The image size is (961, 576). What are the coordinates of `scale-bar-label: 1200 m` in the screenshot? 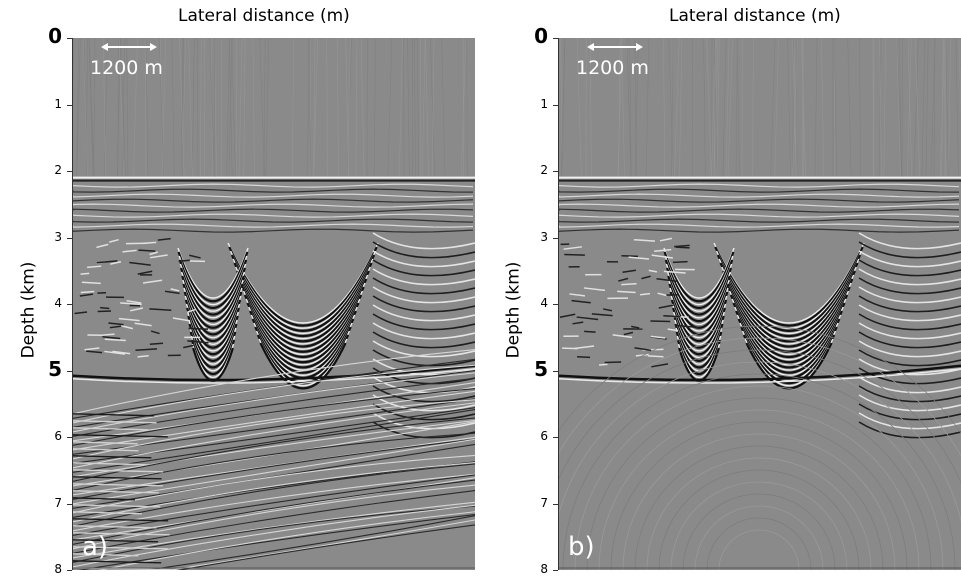 It's located at (612, 68).